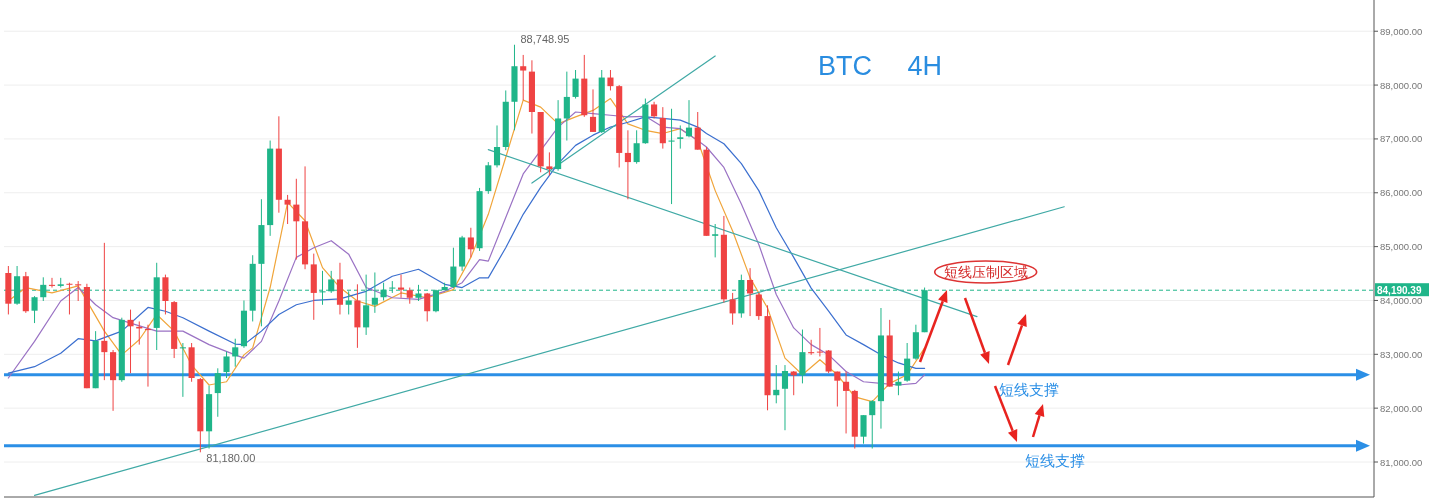  Describe the element at coordinates (1401, 462) in the screenshot. I see `y-tick-label: 81,000.00` at that location.